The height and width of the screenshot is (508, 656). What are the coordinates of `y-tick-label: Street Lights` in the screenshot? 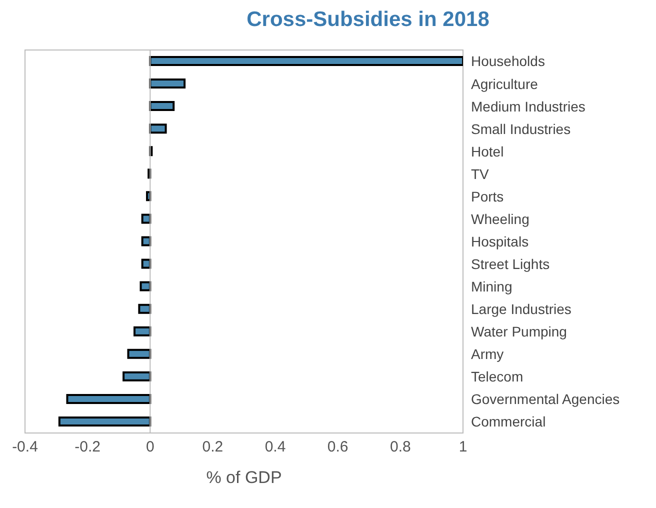 It's located at (510, 264).